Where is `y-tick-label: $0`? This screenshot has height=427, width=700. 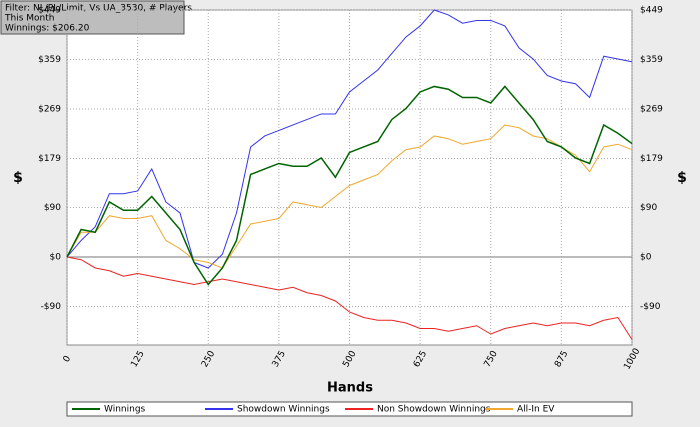
y-tick-label: $0 is located at coordinates (56, 257).